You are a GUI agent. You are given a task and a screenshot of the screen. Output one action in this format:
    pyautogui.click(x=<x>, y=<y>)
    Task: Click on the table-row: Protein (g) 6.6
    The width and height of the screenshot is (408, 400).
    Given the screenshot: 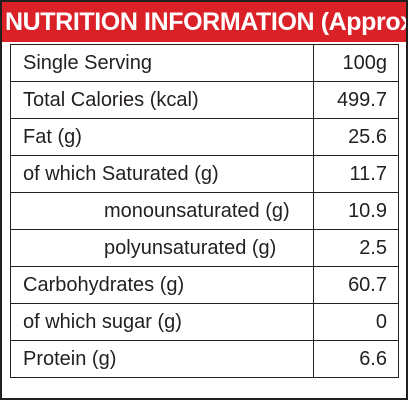 What is the action you would take?
    pyautogui.click(x=204, y=359)
    